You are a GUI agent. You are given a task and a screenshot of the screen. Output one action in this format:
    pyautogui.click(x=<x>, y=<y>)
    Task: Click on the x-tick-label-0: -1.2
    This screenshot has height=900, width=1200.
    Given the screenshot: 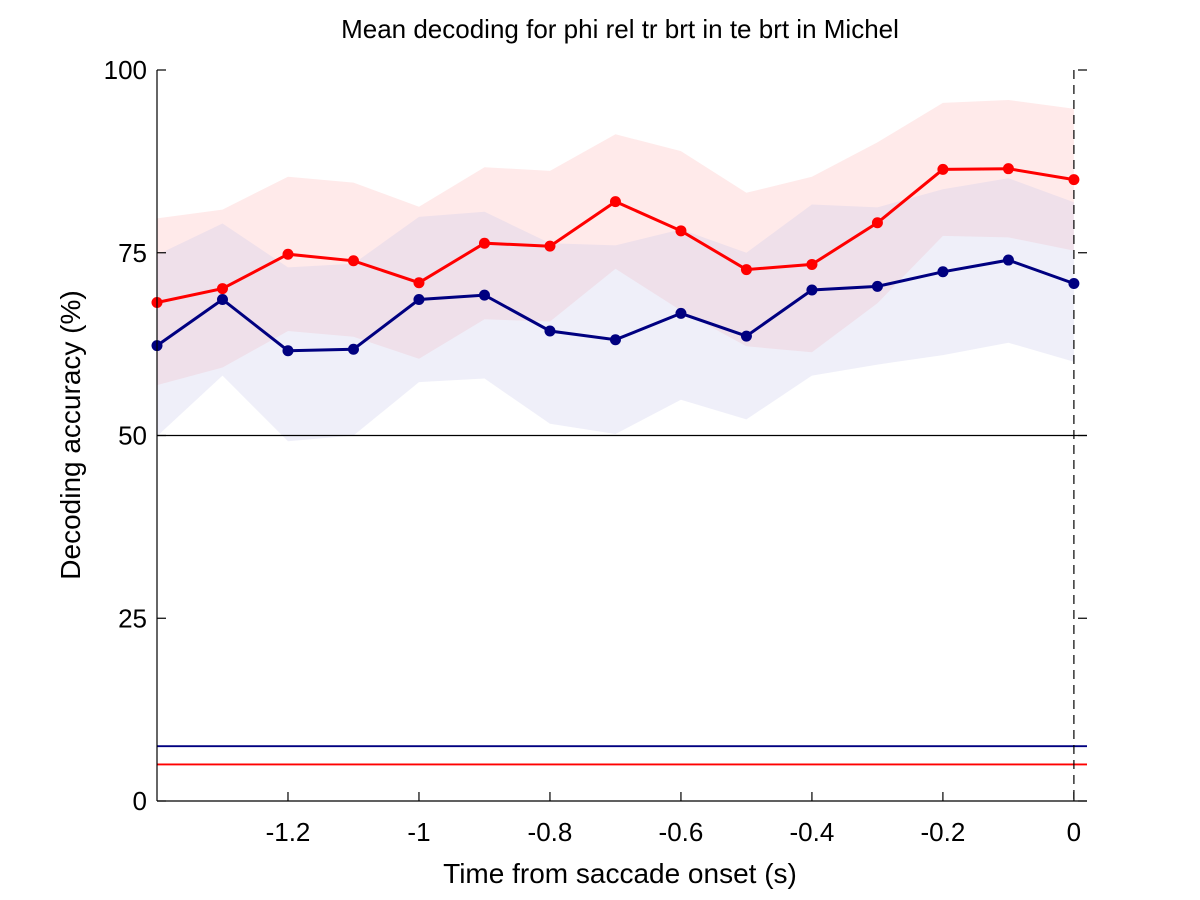 What is the action you would take?
    pyautogui.click(x=288, y=832)
    